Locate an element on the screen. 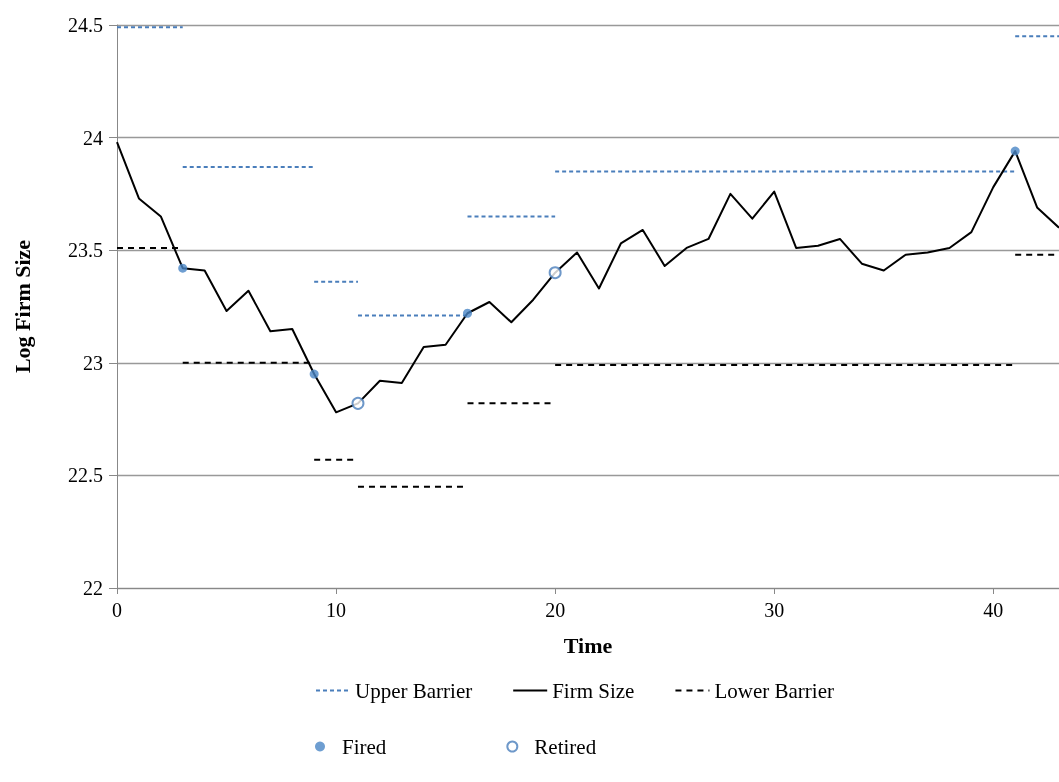 The height and width of the screenshot is (782, 1059). y-tick-label: 24 is located at coordinates (93, 137).